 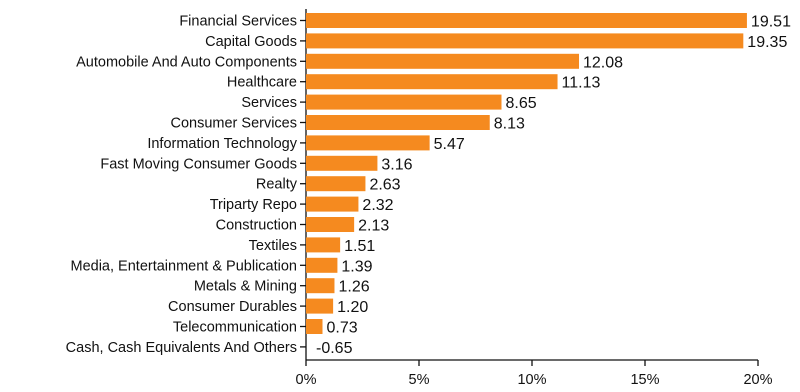 I want to click on value-label: 1.39, so click(x=356, y=266).